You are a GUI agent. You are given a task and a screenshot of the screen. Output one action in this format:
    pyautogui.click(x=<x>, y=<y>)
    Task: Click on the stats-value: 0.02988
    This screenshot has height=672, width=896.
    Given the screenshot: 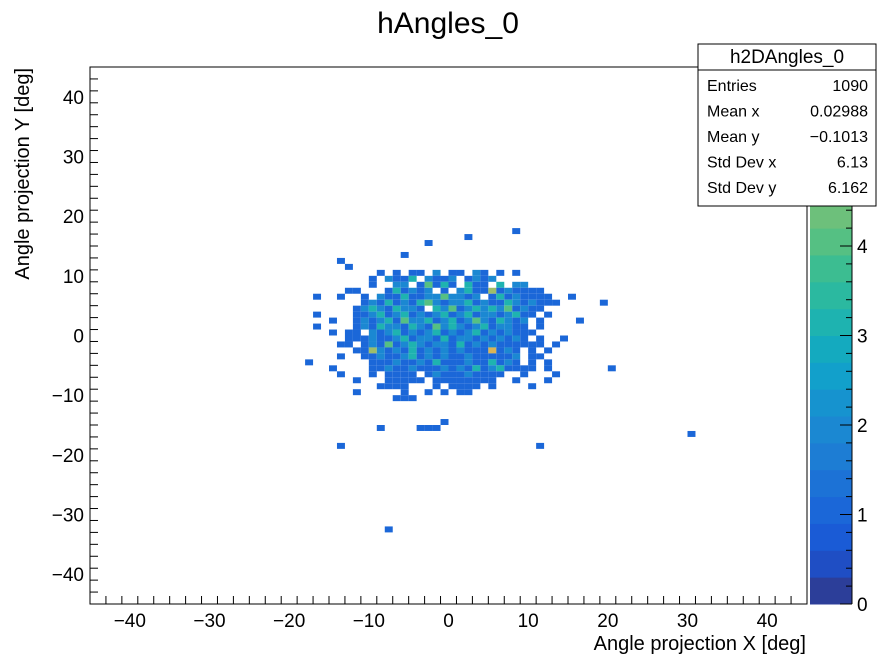 What is the action you would take?
    pyautogui.click(x=839, y=112)
    